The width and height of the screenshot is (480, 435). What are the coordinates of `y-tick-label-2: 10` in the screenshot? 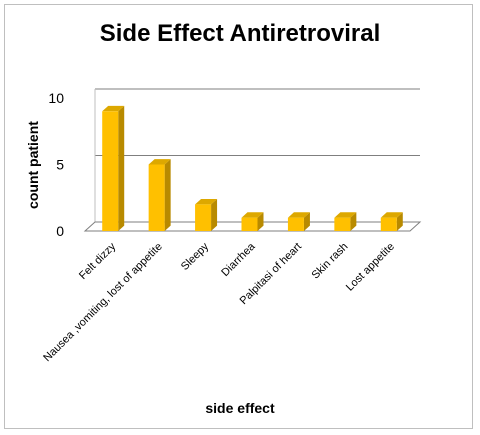 It's located at (56, 98).